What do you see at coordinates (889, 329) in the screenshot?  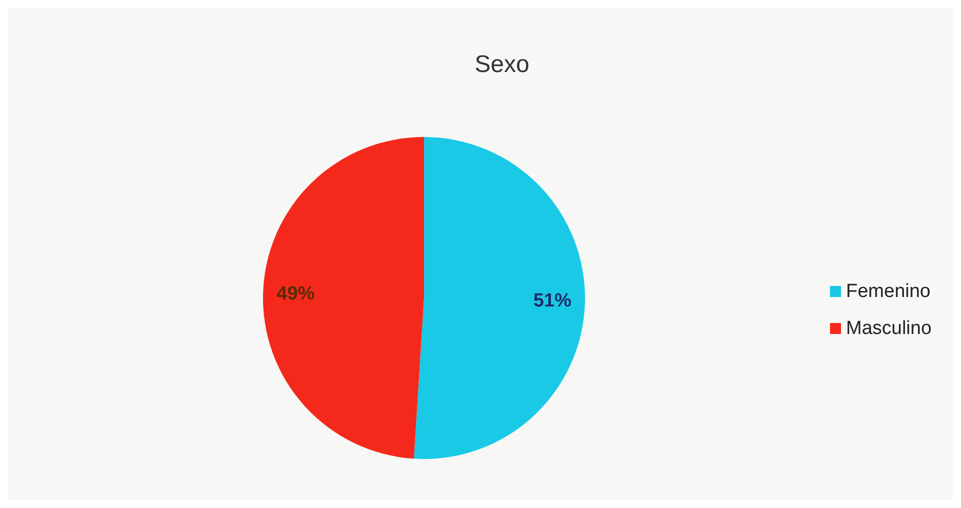 I see `legend-label: Masculino` at bounding box center [889, 329].